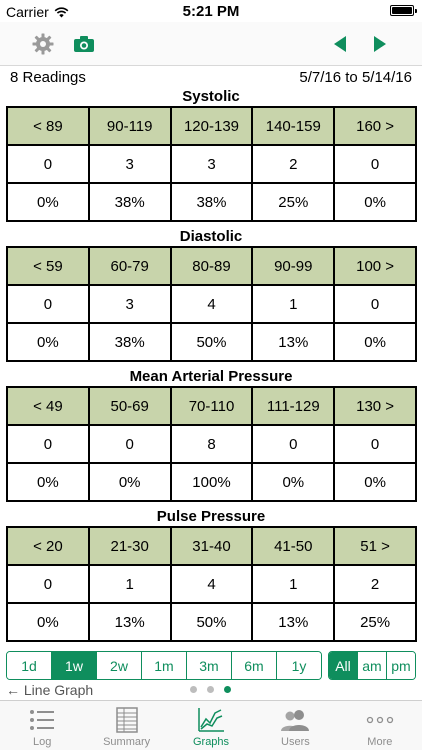  I want to click on tab-label: Summary, so click(127, 742).